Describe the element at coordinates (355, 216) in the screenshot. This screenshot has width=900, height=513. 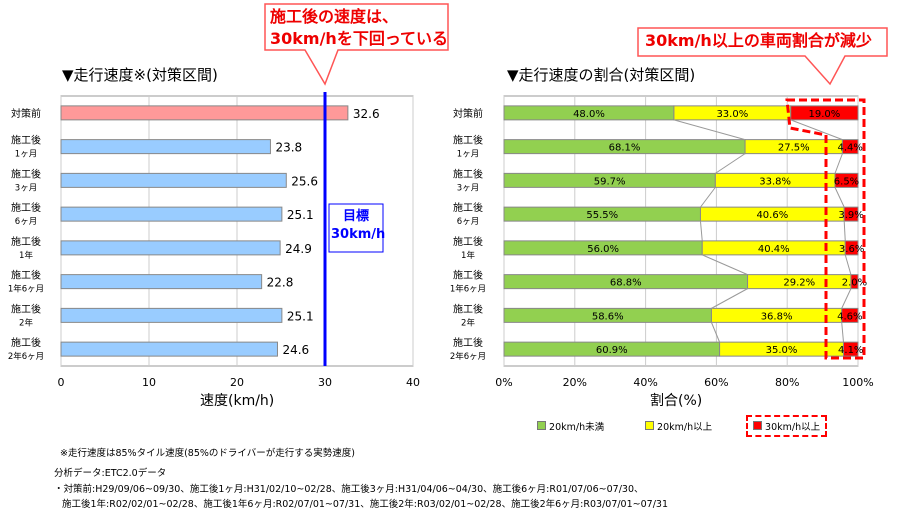
I see `target-label-line1: 目標` at that location.